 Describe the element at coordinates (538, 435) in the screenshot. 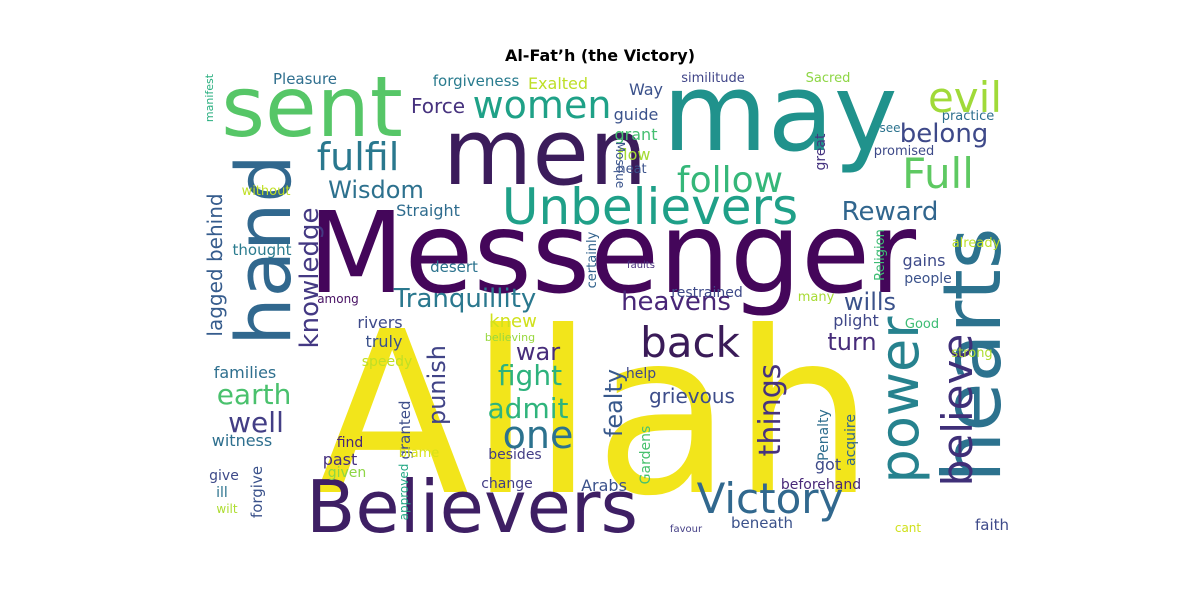

I see `word-one: one` at that location.